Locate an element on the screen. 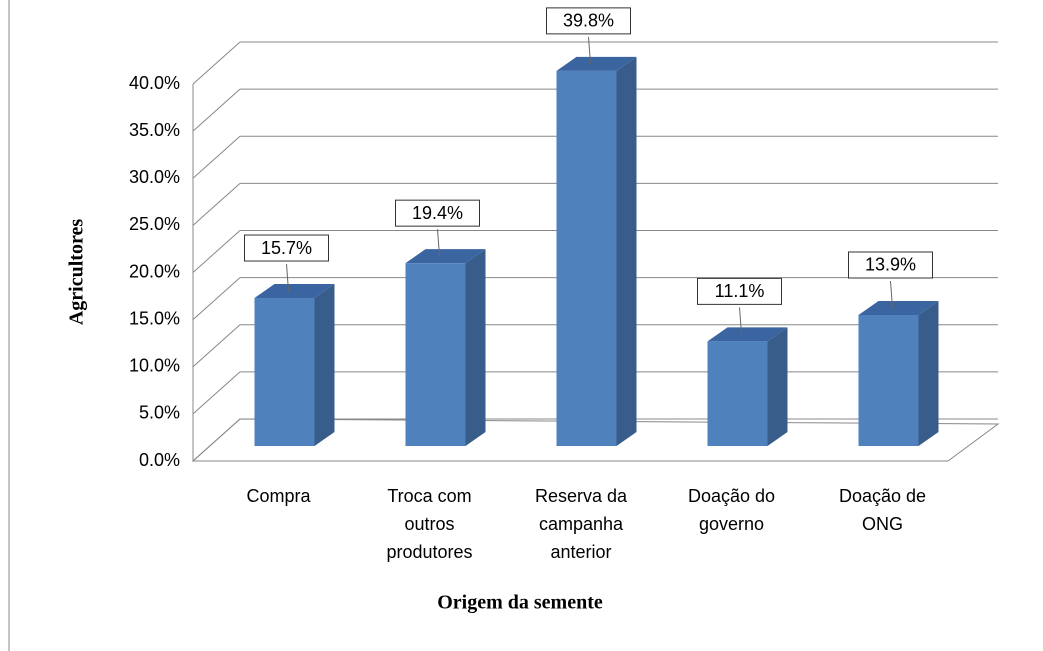 This screenshot has width=1043, height=651. data-label: 39.8% is located at coordinates (588, 21).